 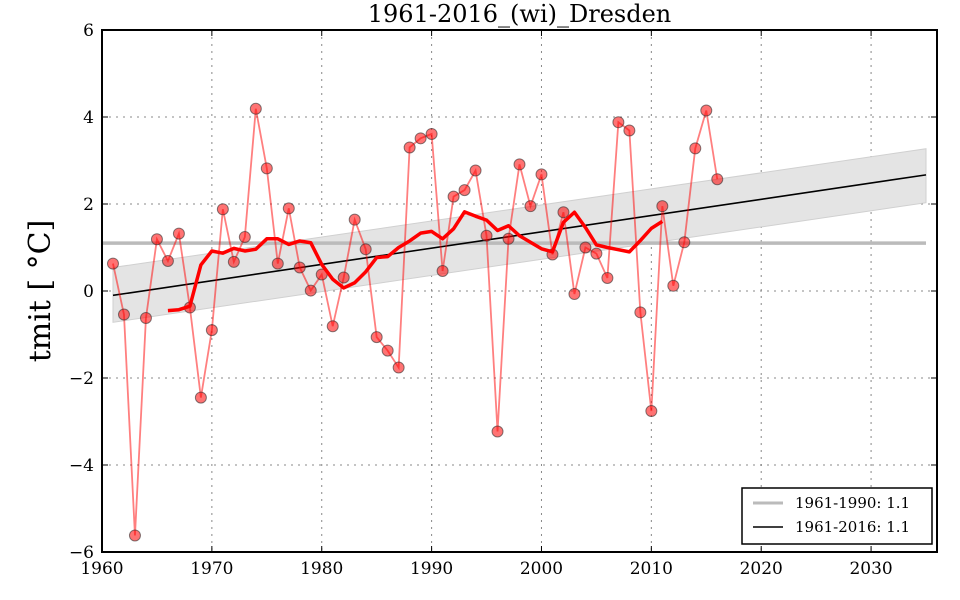 I want to click on x-tick-label: 2010, so click(x=651, y=569).